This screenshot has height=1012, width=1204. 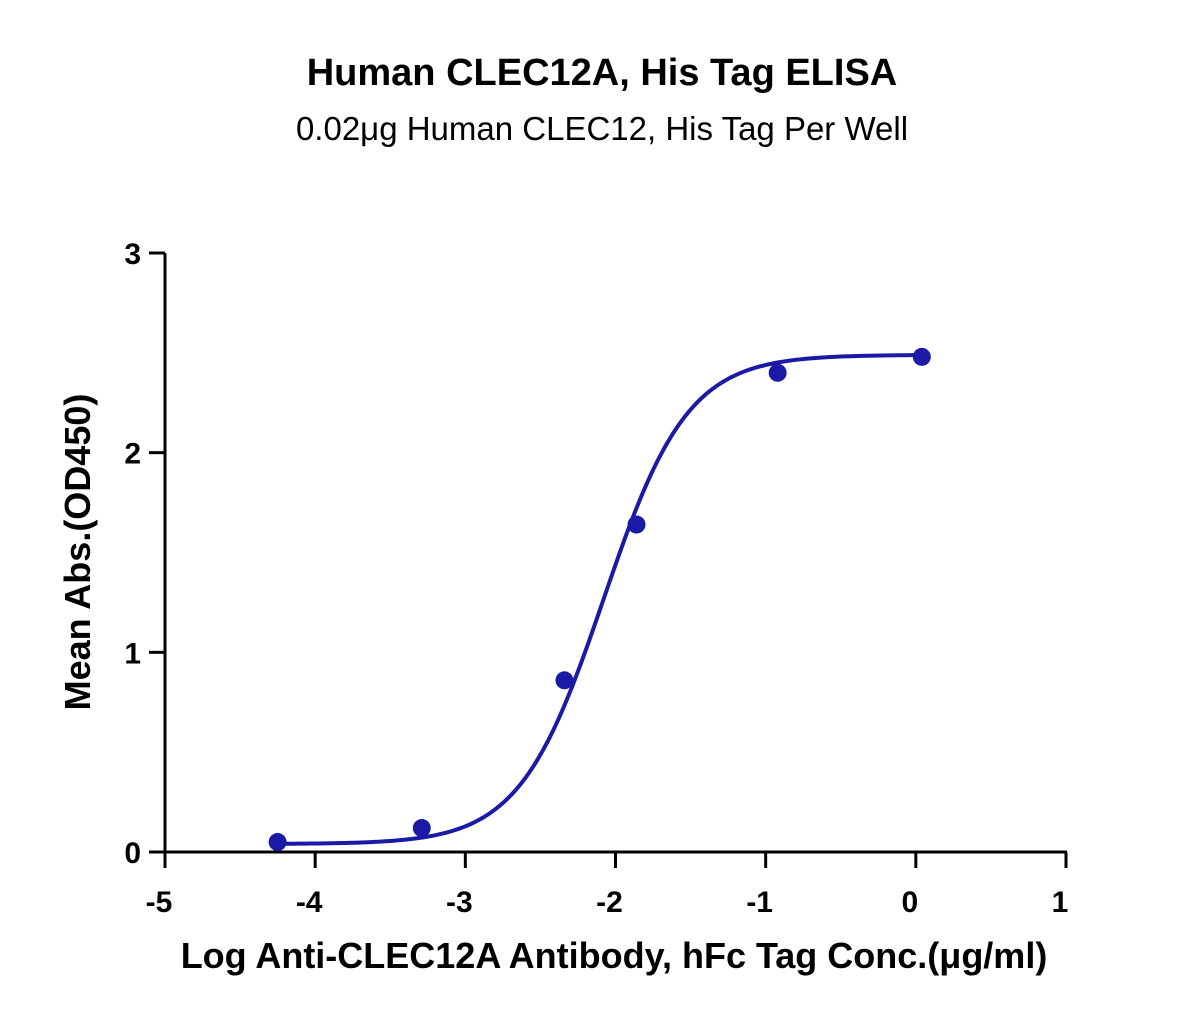 What do you see at coordinates (459, 902) in the screenshot?
I see `x-tick-label: -3` at bounding box center [459, 902].